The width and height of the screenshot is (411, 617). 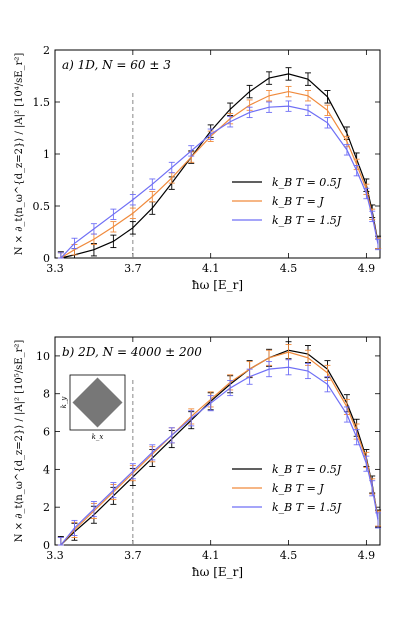 I want to click on y-axis-label: N × ∂_t⟨n_ω^{d_z=2}⟩ / |A|² [10⁴/sE_r²], so click(x=19, y=154).